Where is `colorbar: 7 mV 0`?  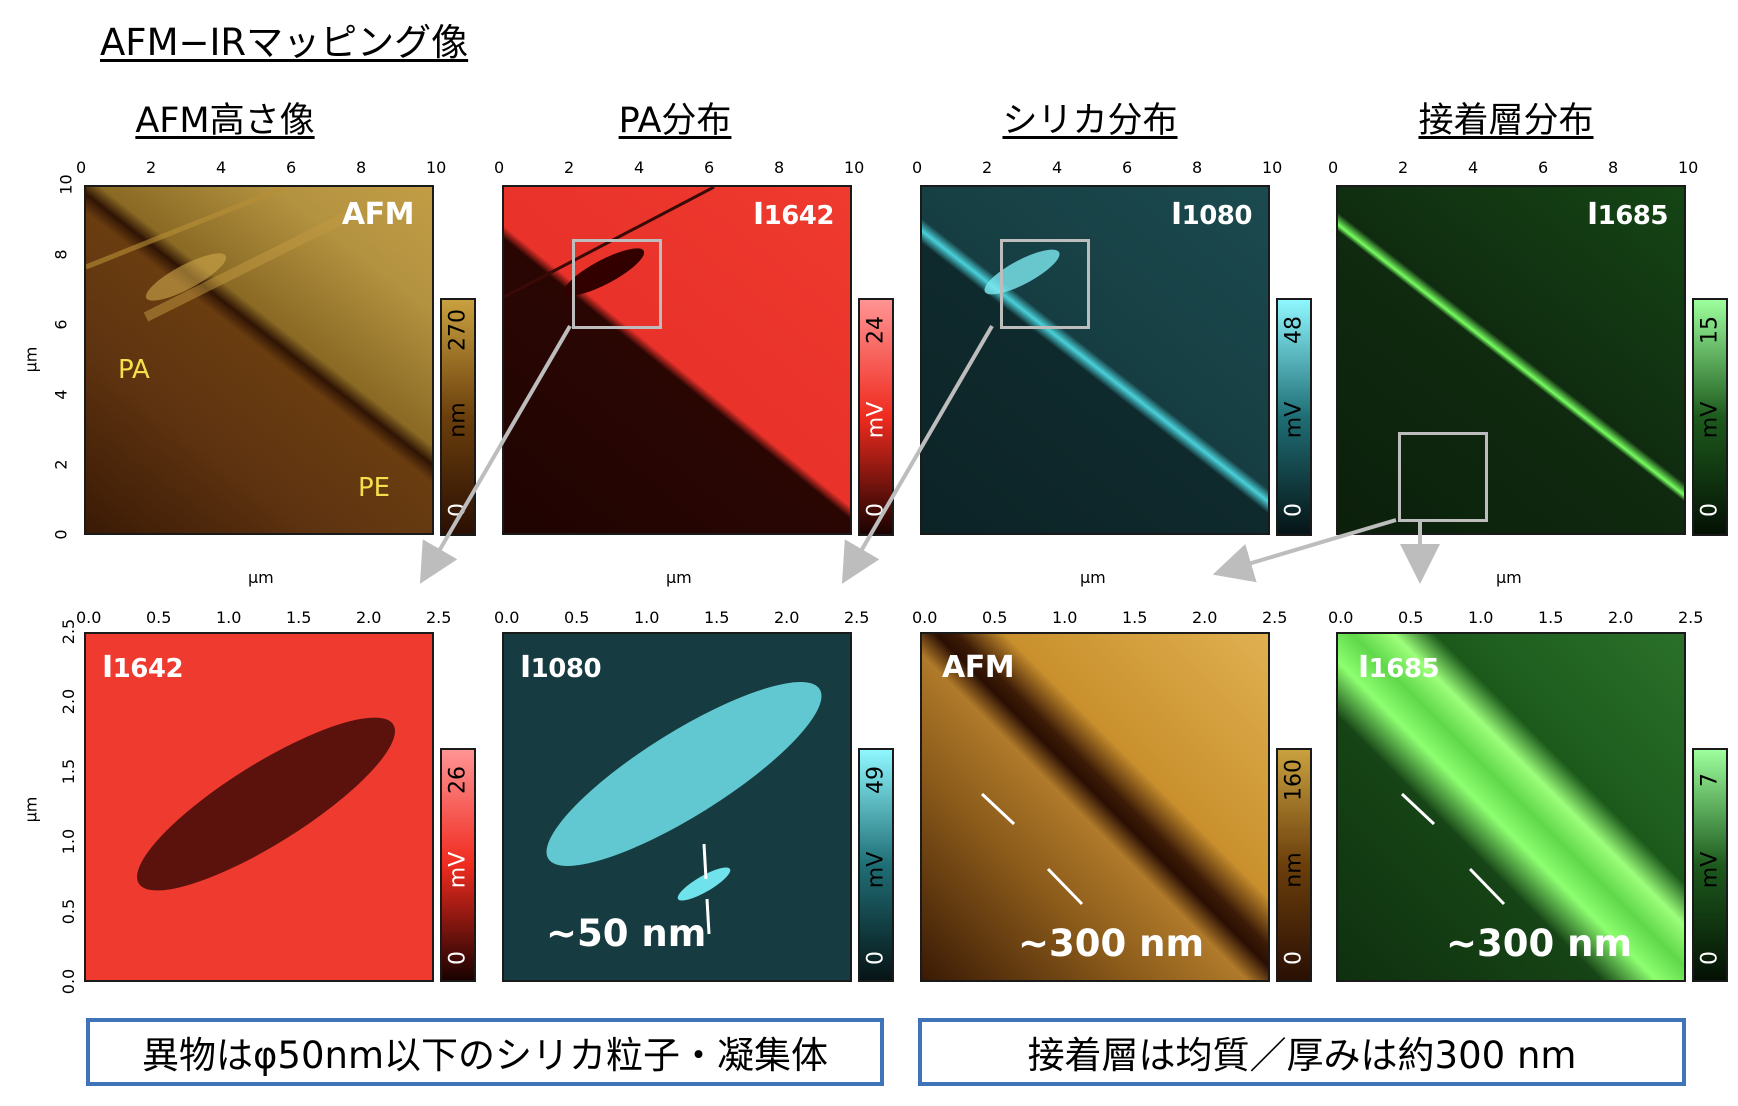
colorbar: 7 mV 0 is located at coordinates (1710, 865).